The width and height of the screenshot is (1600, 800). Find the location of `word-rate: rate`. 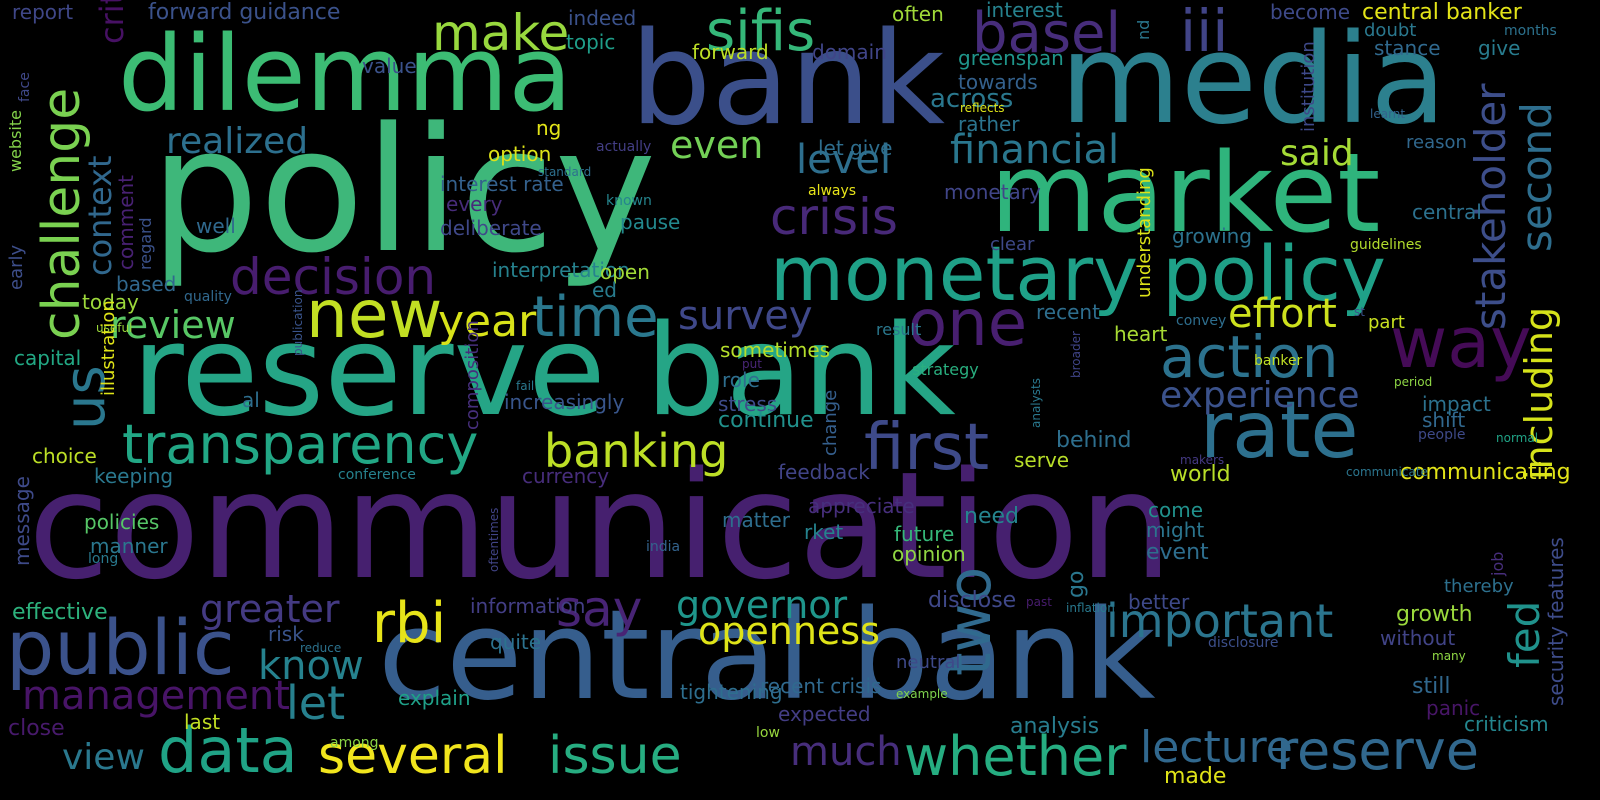

word-rate: rate is located at coordinates (1279, 431).